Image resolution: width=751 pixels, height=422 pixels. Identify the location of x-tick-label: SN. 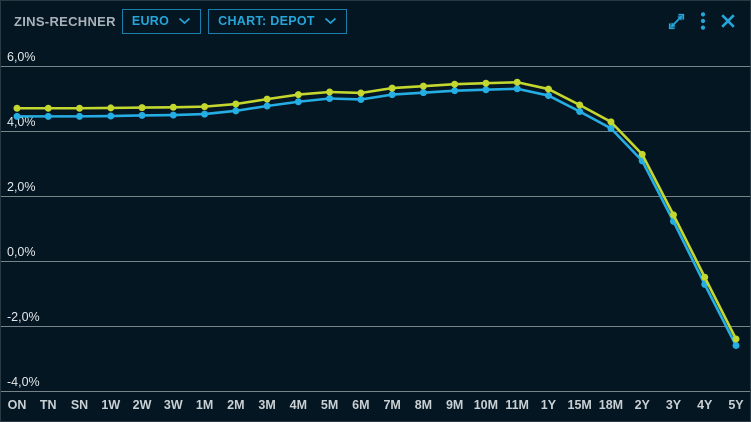
(79, 405).